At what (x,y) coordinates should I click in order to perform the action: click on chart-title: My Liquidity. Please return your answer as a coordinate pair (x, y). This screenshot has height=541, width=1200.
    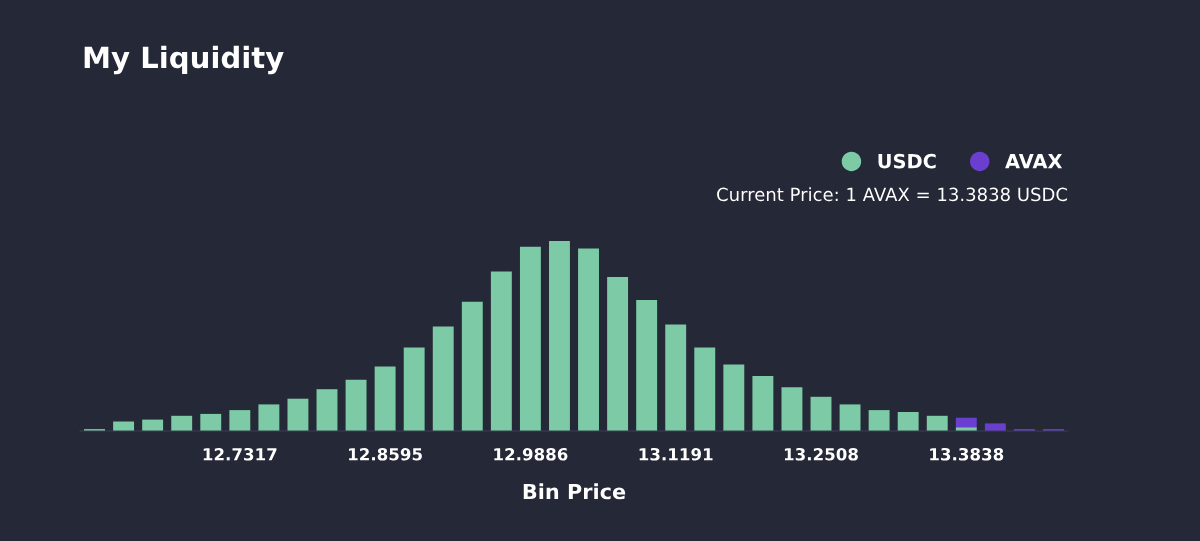
    Looking at the image, I should click on (184, 60).